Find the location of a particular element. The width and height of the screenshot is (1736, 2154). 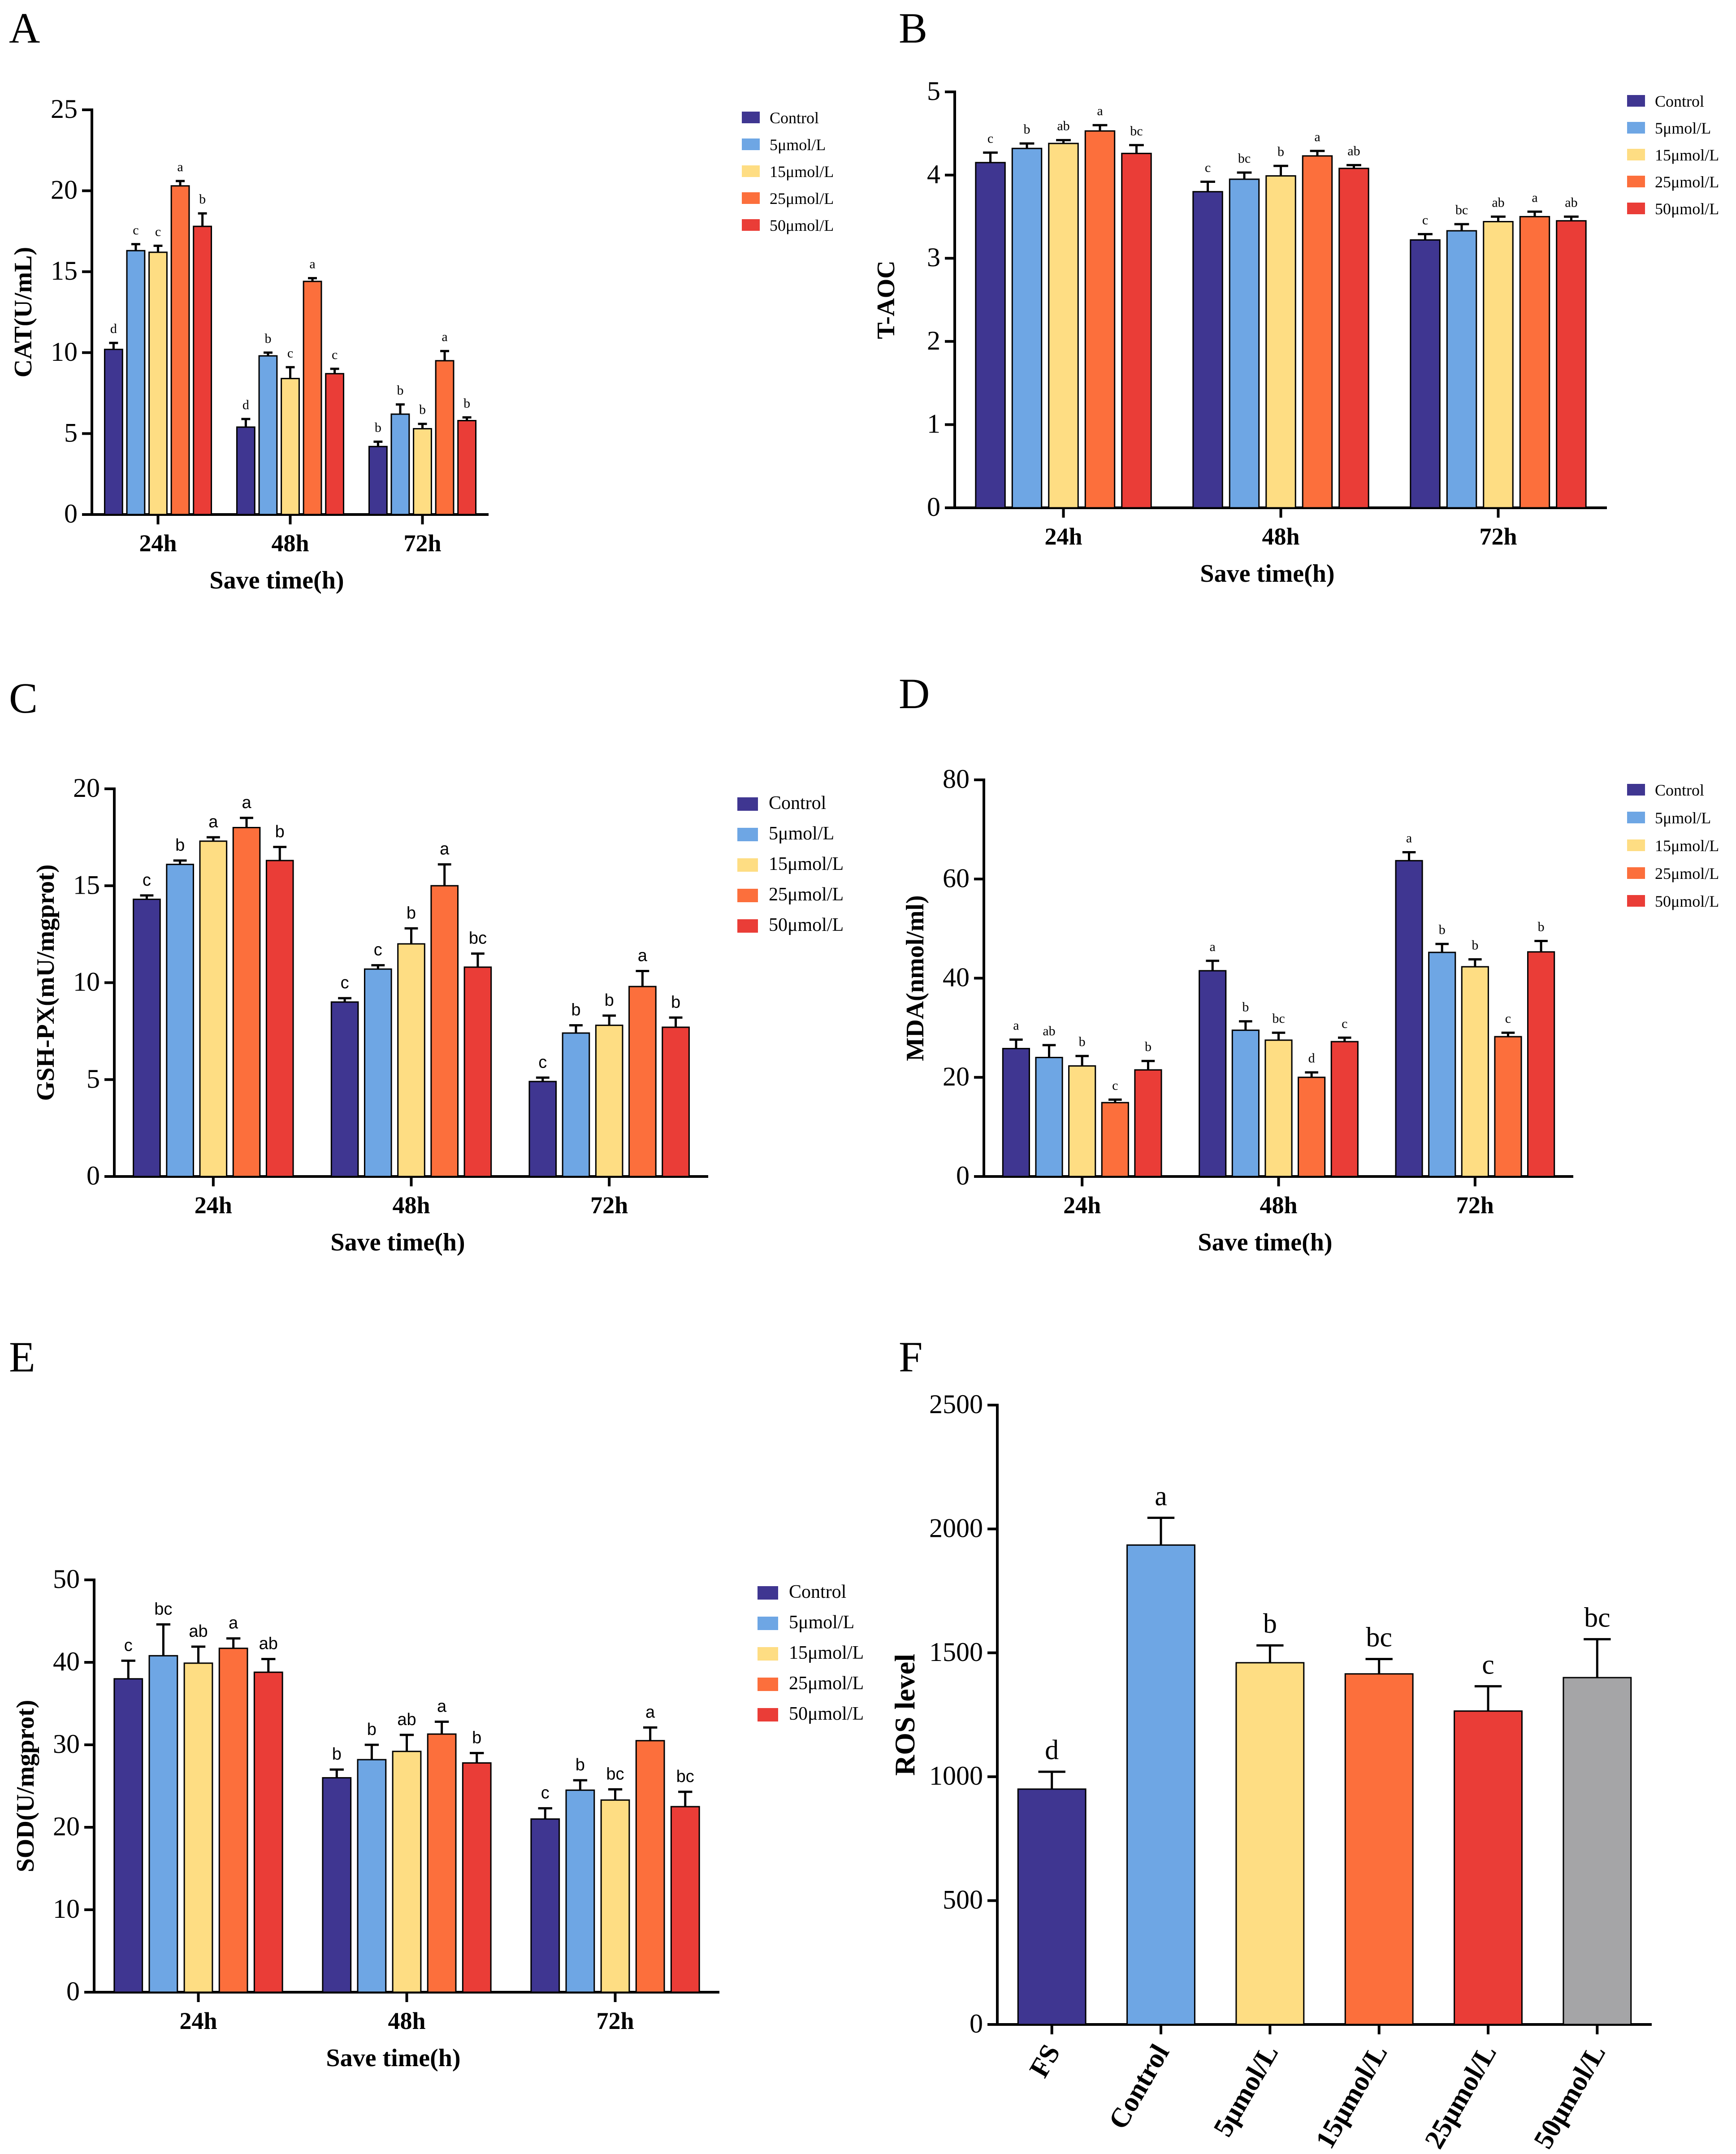

bar-50molL is located at coordinates (1597, 1851).